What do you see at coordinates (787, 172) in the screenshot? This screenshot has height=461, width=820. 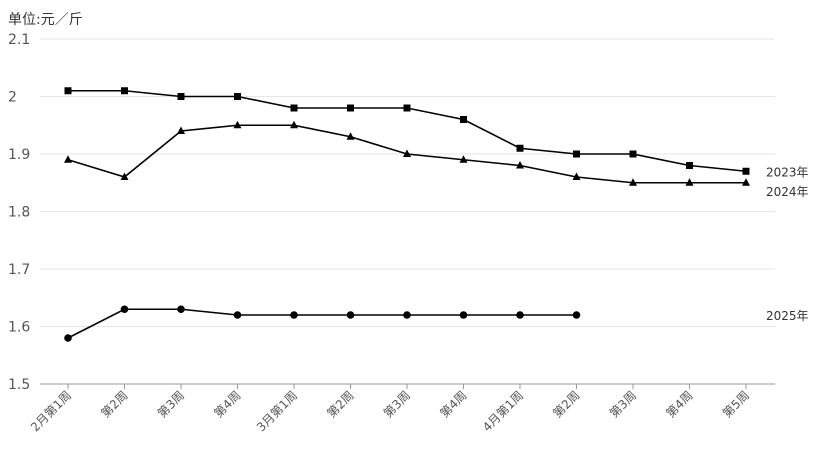 I see `series-label: 2023年` at bounding box center [787, 172].